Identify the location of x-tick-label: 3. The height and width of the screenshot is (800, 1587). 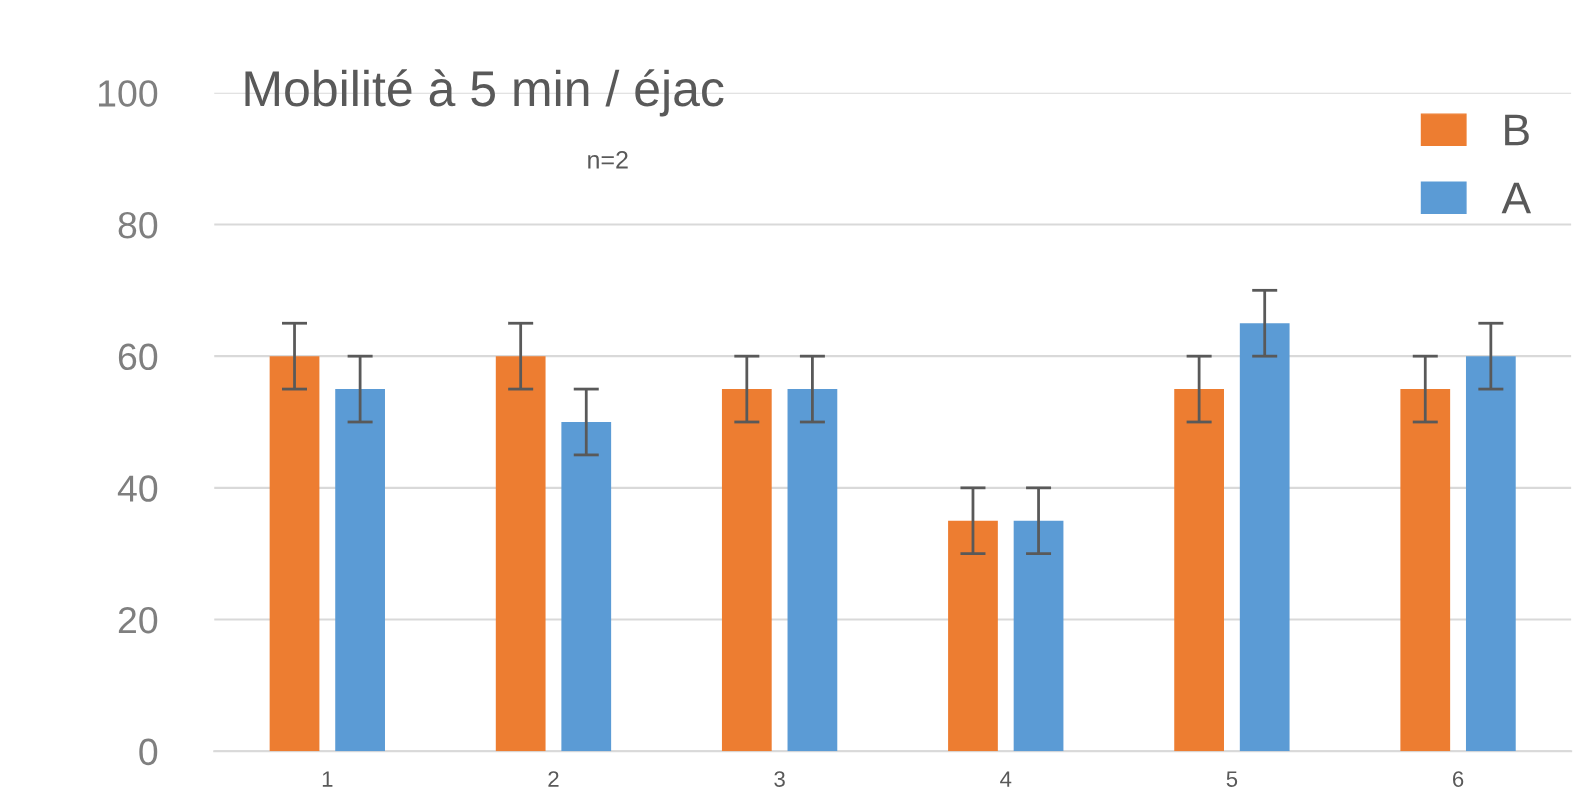
(779, 779).